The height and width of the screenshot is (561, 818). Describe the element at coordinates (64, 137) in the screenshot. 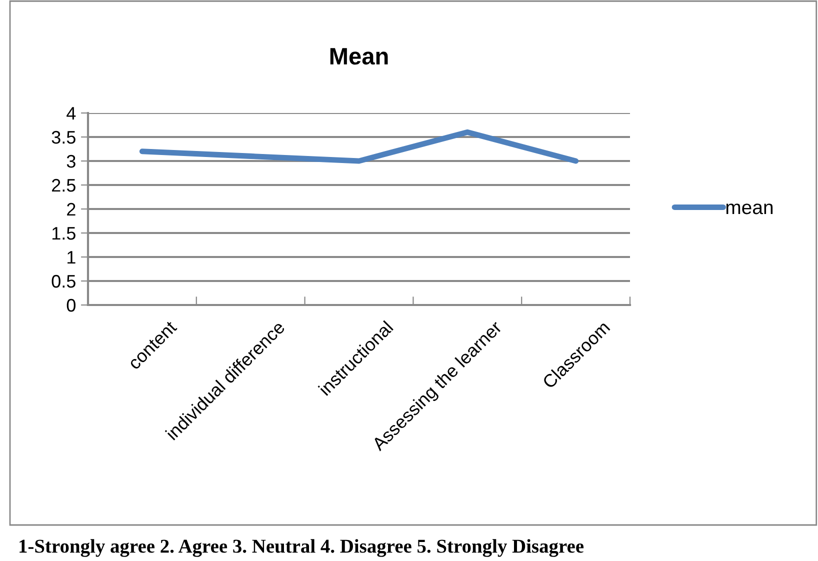

I see `y-tick-label: 3.5` at that location.